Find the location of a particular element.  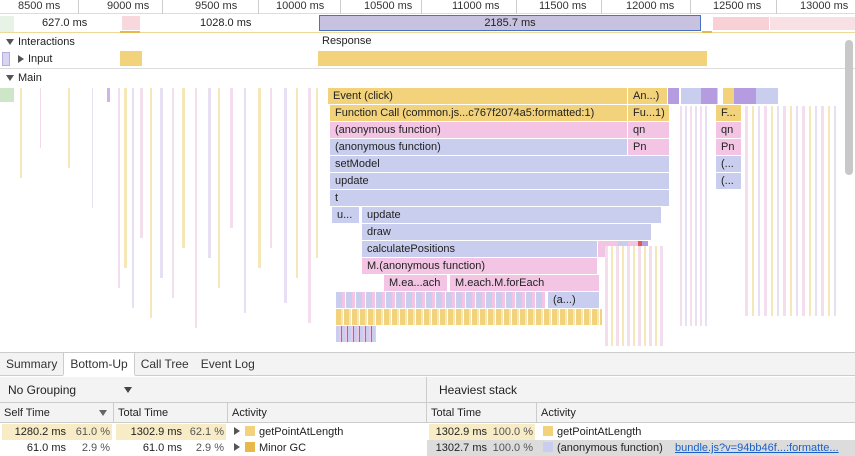

tick-label: 8500 ms is located at coordinates (39, 6).